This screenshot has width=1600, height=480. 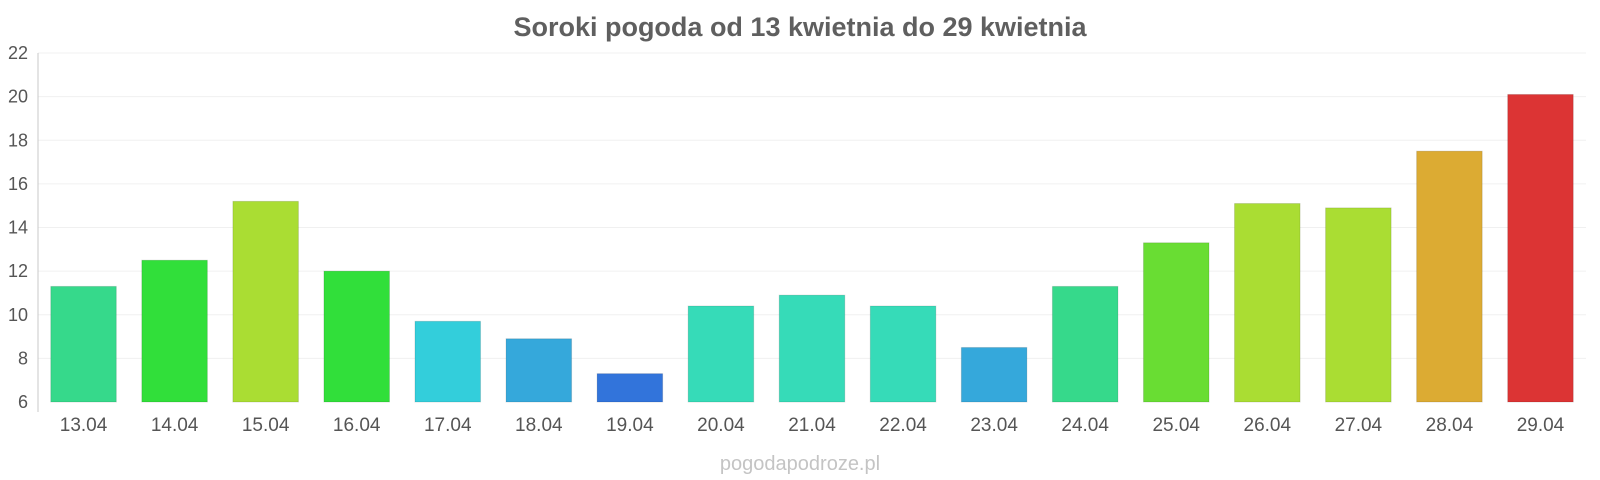 I want to click on x-tick-label: 24.04, so click(x=1085, y=425).